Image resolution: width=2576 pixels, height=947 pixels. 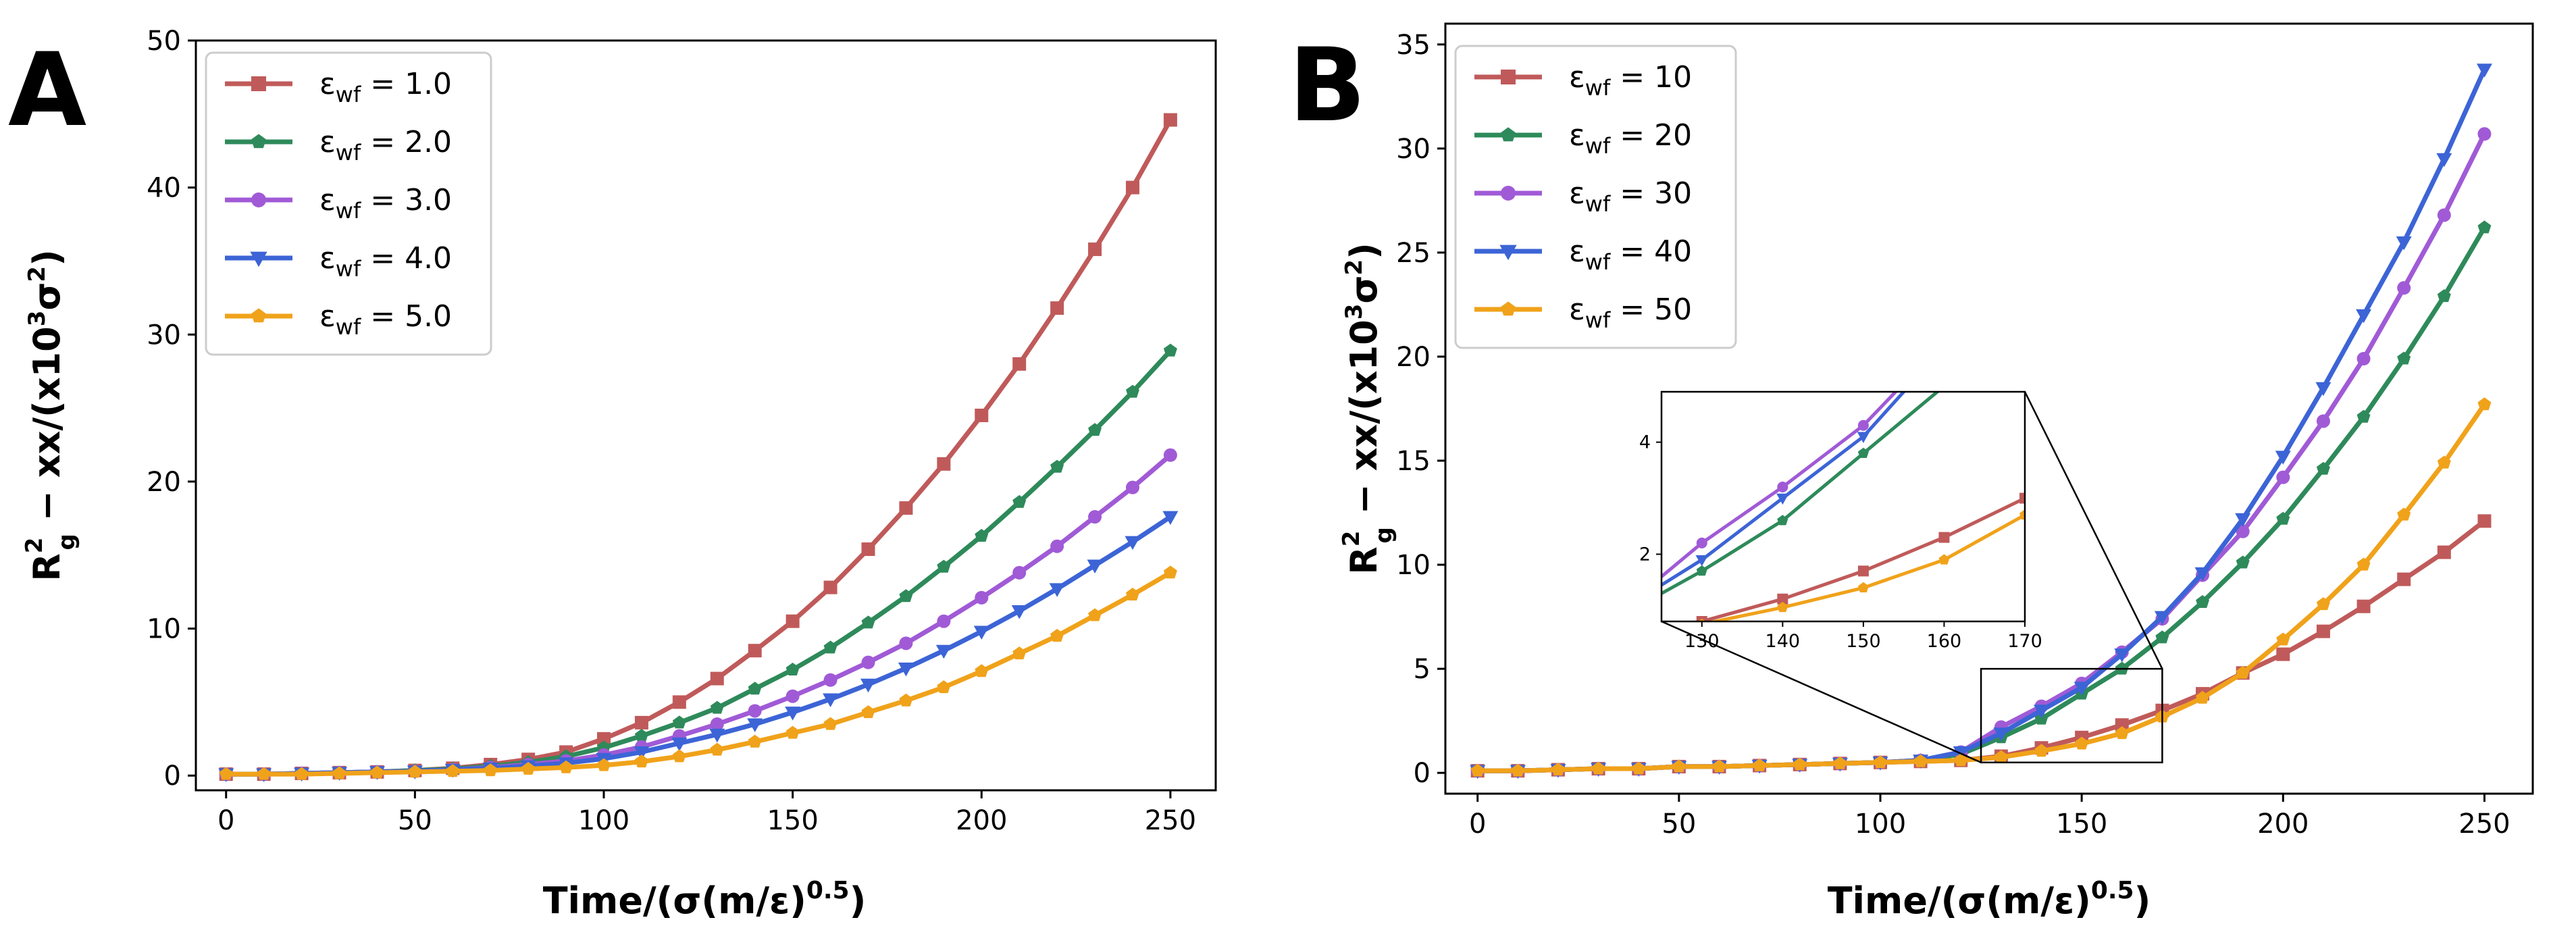 I want to click on legend-item: εwf = 3.0, so click(x=338, y=203).